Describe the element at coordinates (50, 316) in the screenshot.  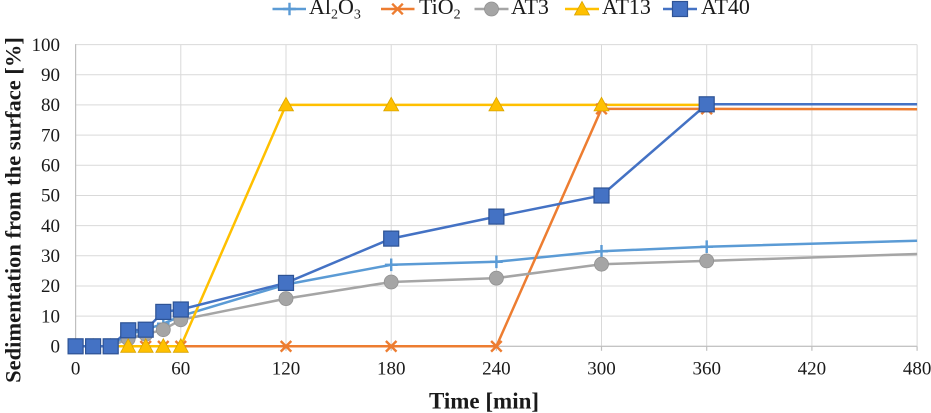
I see `svg-text: 10` at that location.